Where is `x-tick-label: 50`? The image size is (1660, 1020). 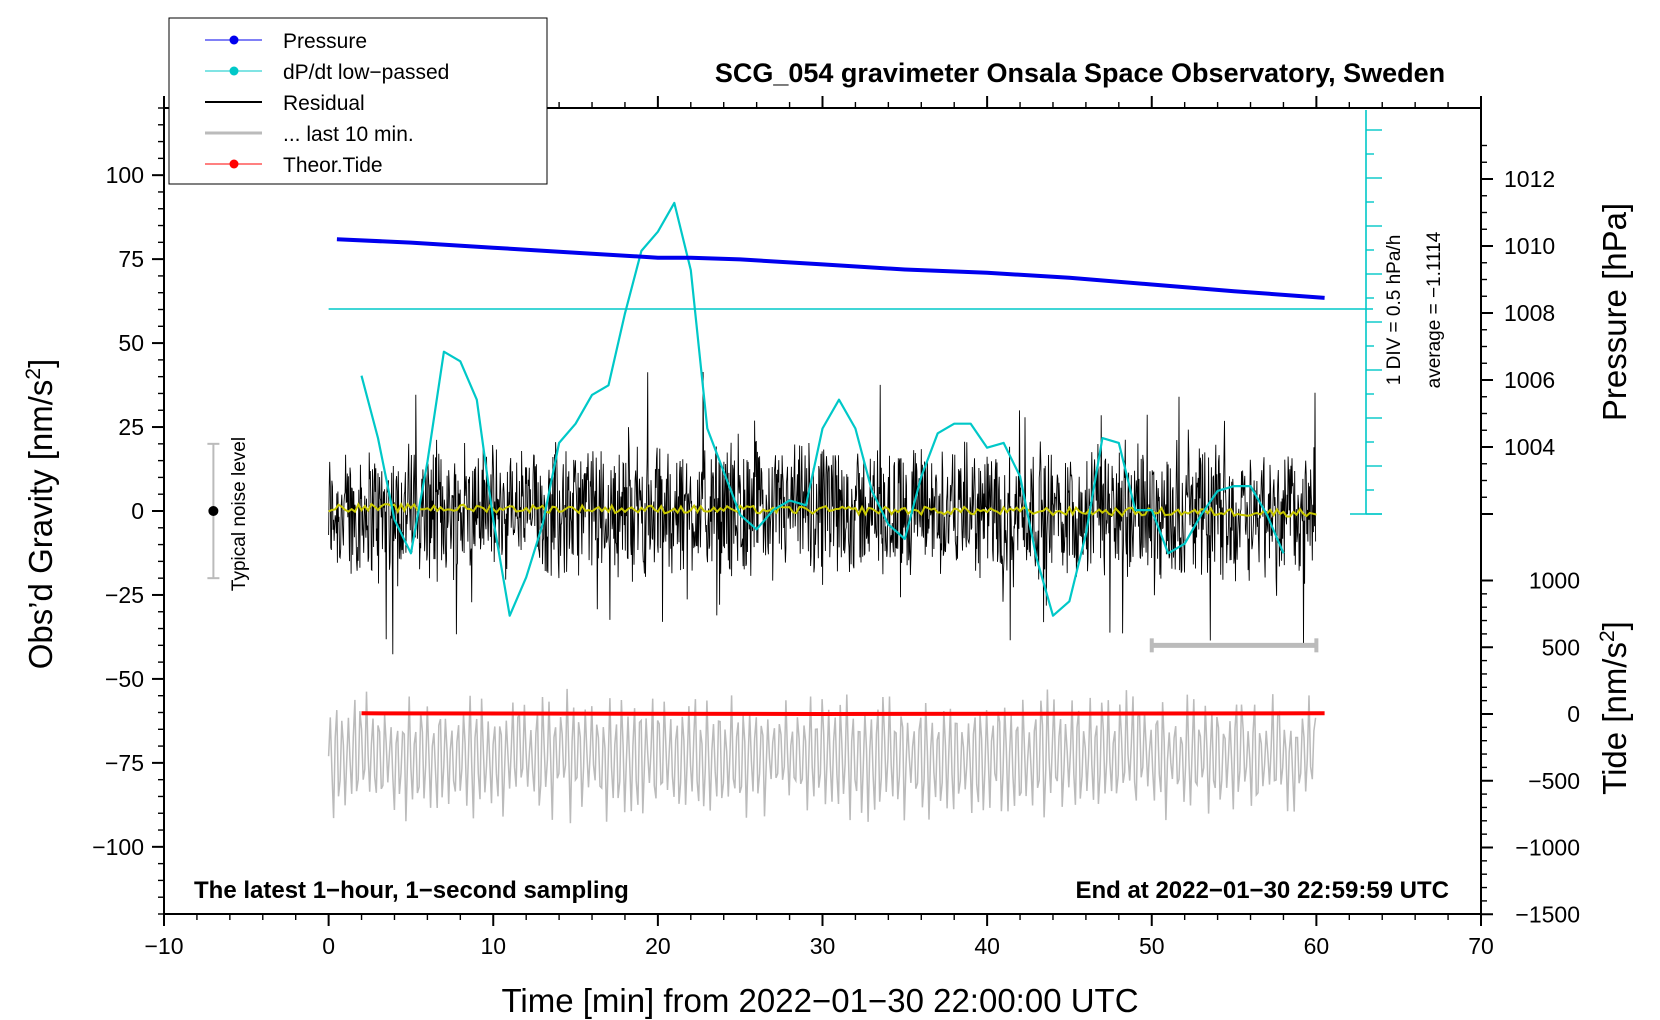
x-tick-label: 50 is located at coordinates (1152, 946).